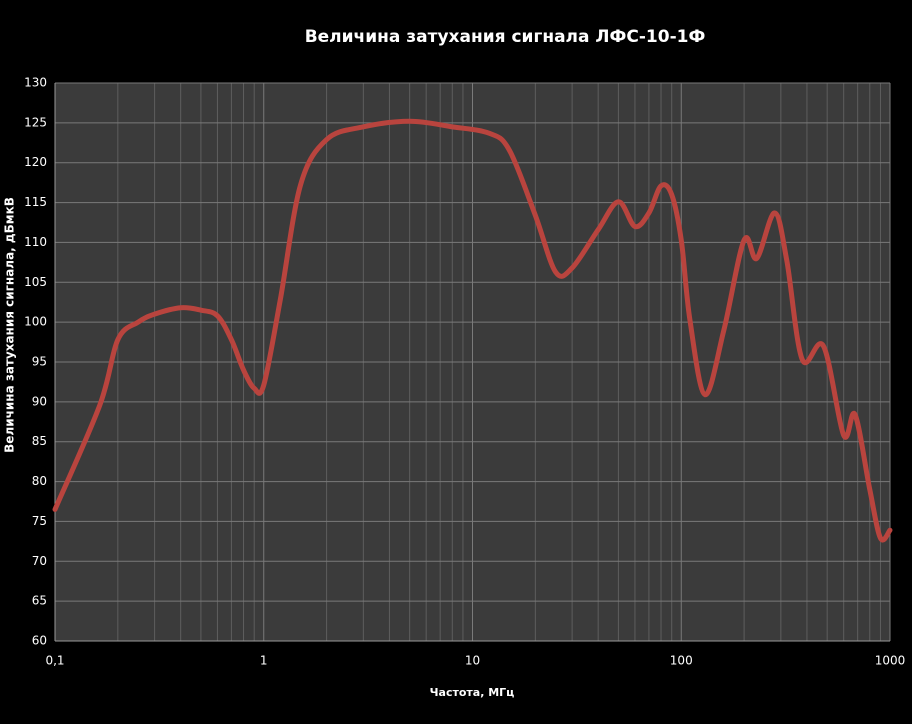 The width and height of the screenshot is (912, 724). What do you see at coordinates (35, 202) in the screenshot?
I see `y-tick-label: 115` at bounding box center [35, 202].